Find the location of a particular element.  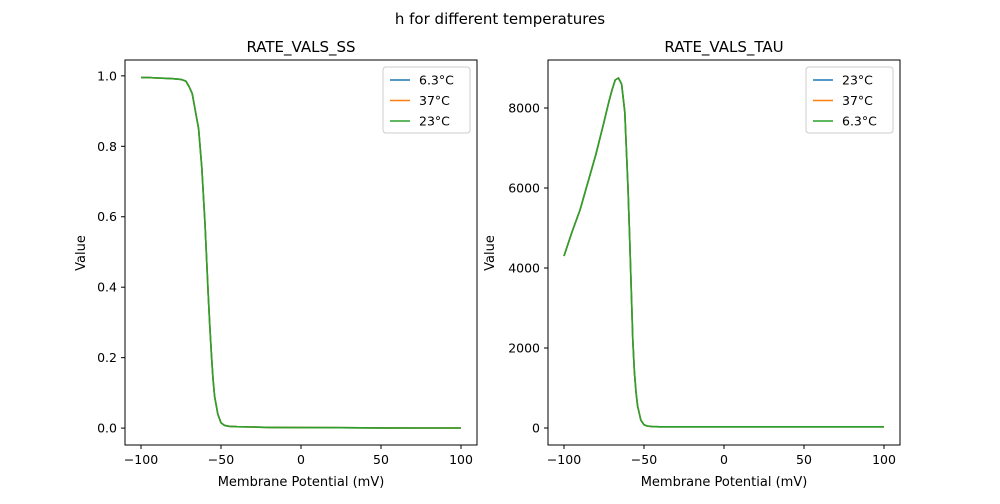

y-tick-label: 6000 is located at coordinates (524, 188).